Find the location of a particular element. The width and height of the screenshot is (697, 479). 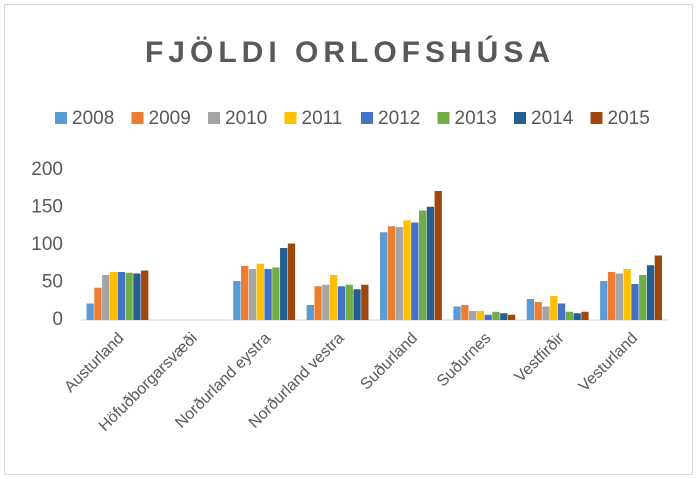

legend-label: 2015 is located at coordinates (629, 118).